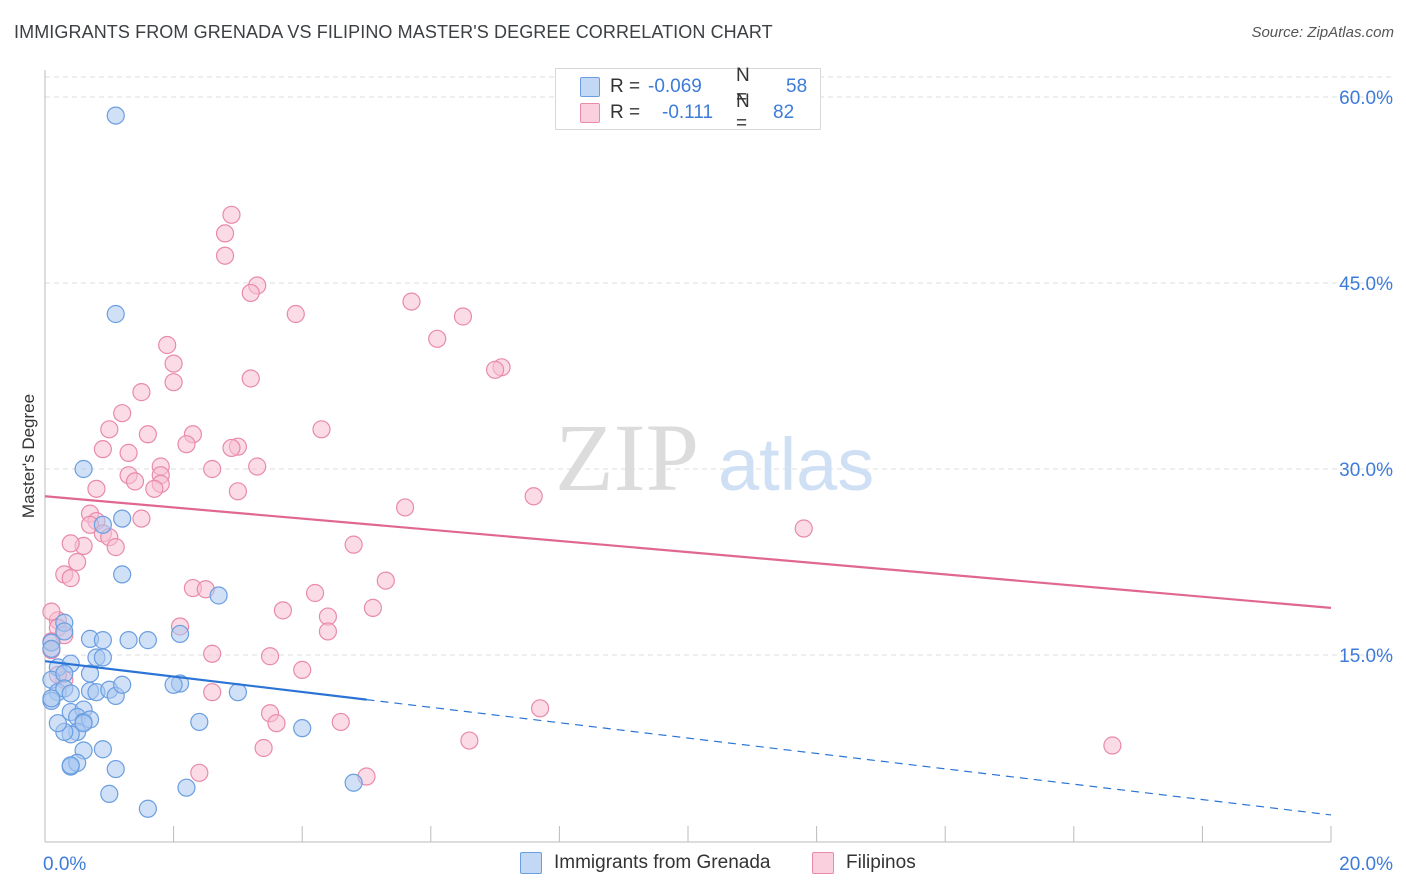 The width and height of the screenshot is (1406, 892). What do you see at coordinates (881, 862) in the screenshot?
I see `legend-label-filipinos: Filipinos` at bounding box center [881, 862].